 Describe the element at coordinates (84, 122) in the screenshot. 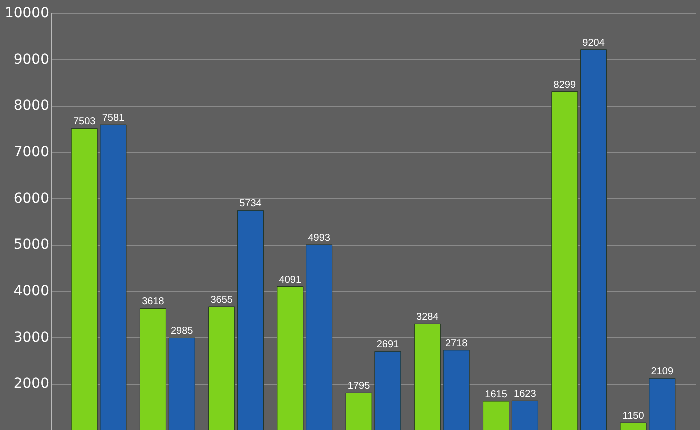

I see `data-label: 7503` at that location.